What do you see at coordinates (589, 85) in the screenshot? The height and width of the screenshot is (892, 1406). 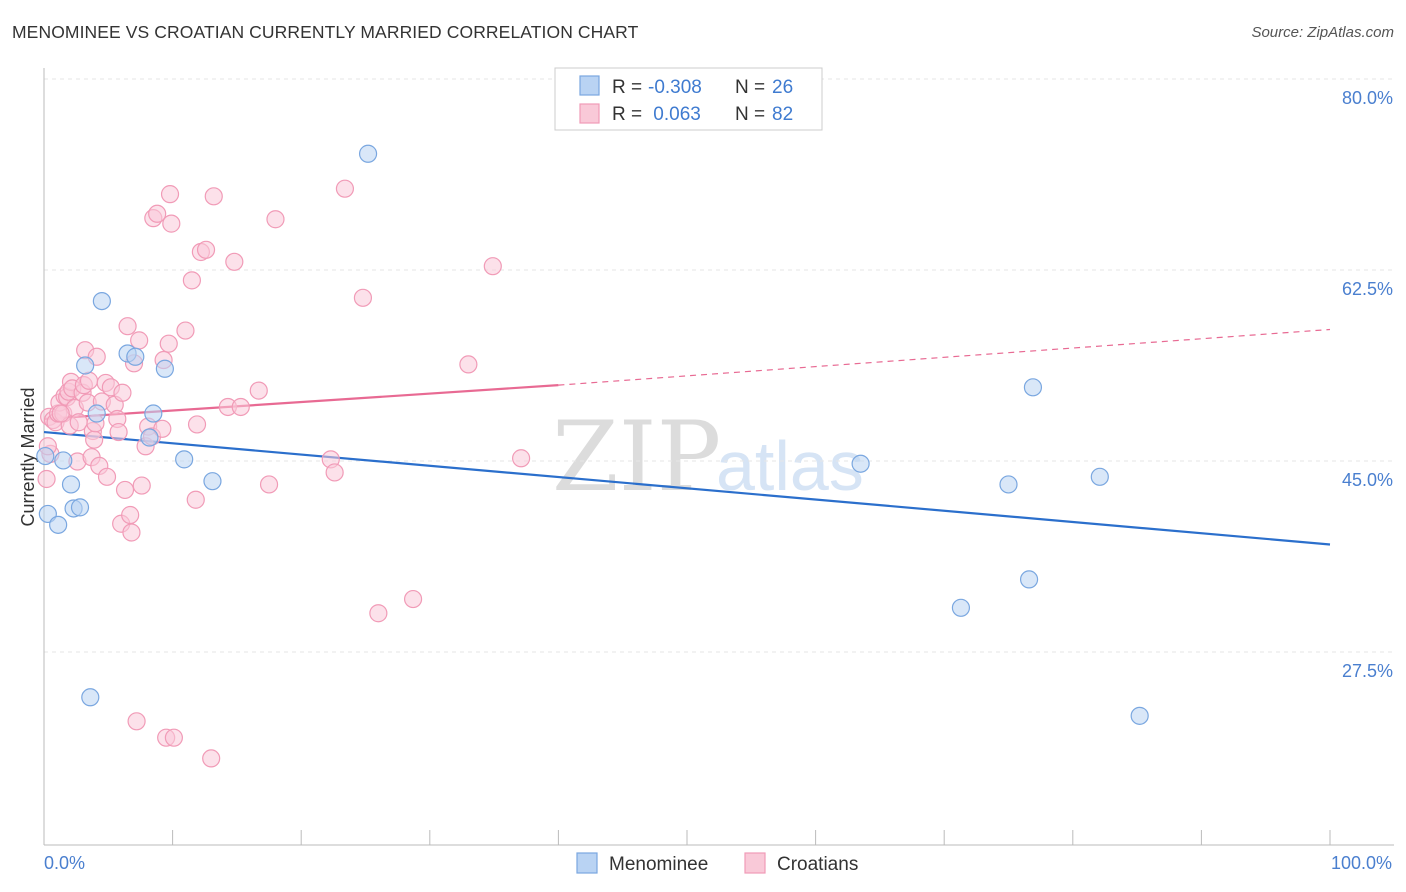 I see `legend-swatch-menominee` at bounding box center [589, 85].